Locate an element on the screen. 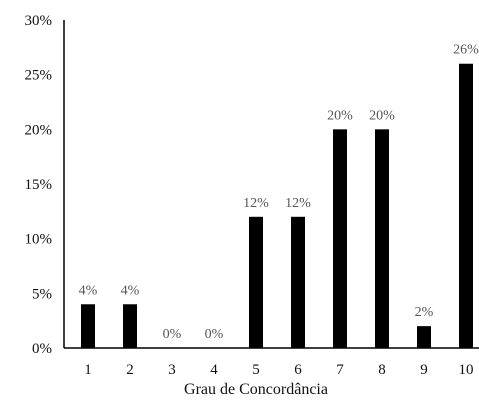 The image size is (479, 401). y-tick-label: 30% is located at coordinates (39, 21).